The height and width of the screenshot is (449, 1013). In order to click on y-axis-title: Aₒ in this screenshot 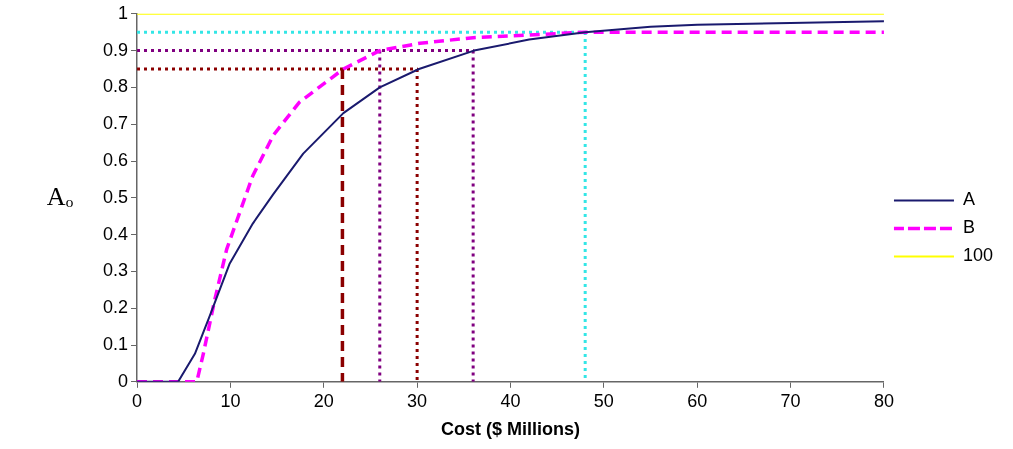, I will do `click(60, 196)`.